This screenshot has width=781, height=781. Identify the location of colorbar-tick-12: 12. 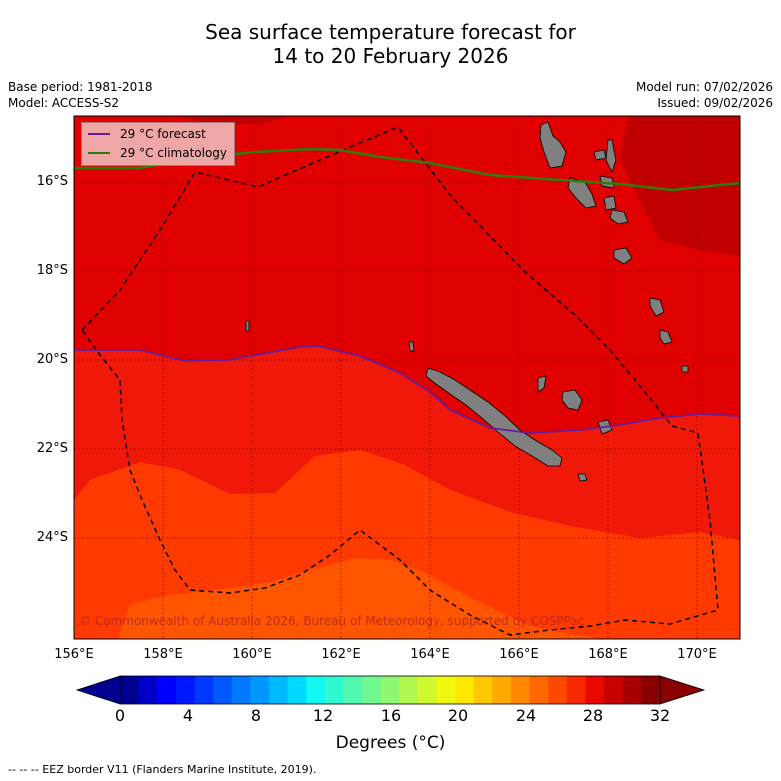
(323, 715).